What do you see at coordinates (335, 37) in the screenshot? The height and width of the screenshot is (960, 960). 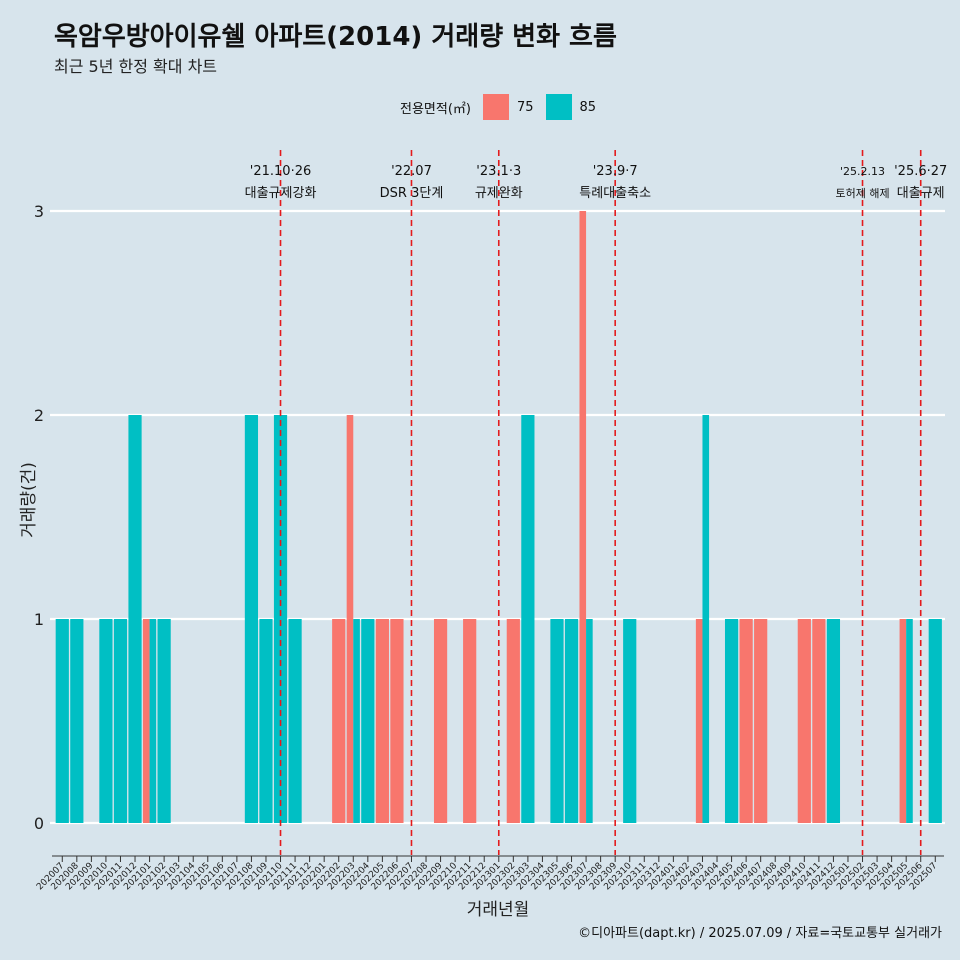 I see `chart-title: 옥암우방아이유쉘 아파트(2014) 거래량 변화 흐름` at bounding box center [335, 37].